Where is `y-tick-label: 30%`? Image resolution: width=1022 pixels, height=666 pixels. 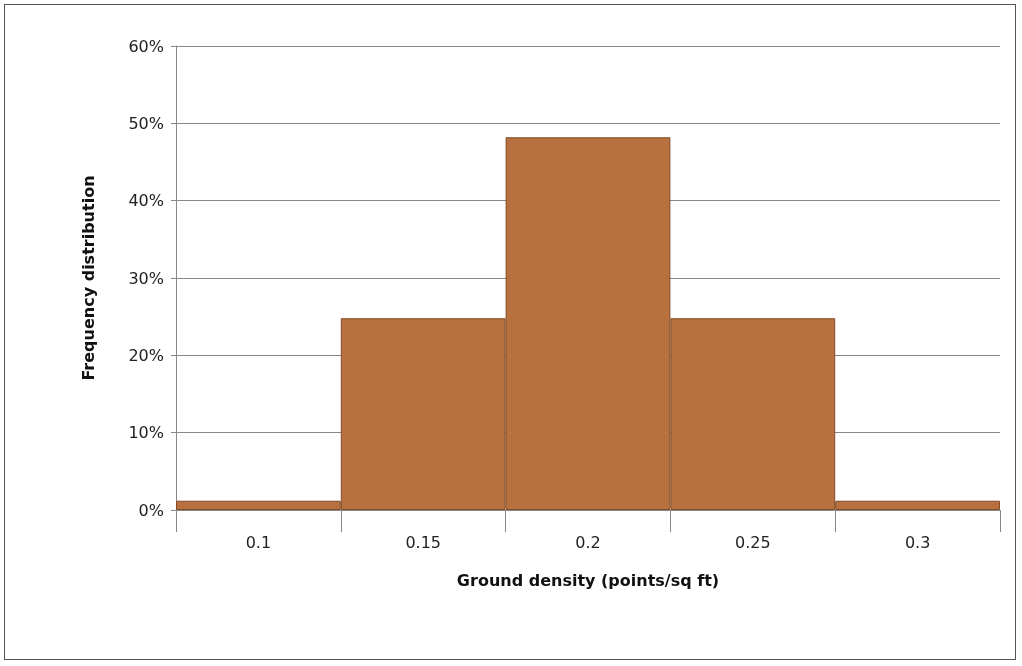 y-tick-label: 30% is located at coordinates (146, 278).